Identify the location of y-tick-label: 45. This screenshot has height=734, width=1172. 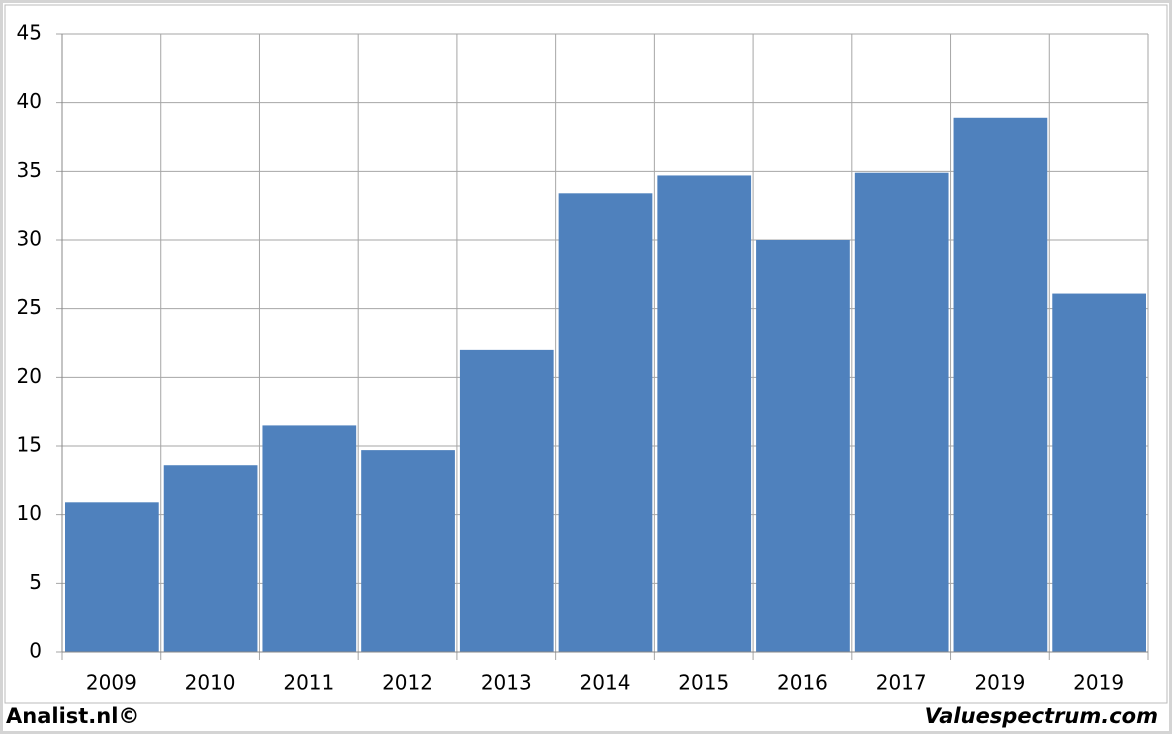
(29, 33).